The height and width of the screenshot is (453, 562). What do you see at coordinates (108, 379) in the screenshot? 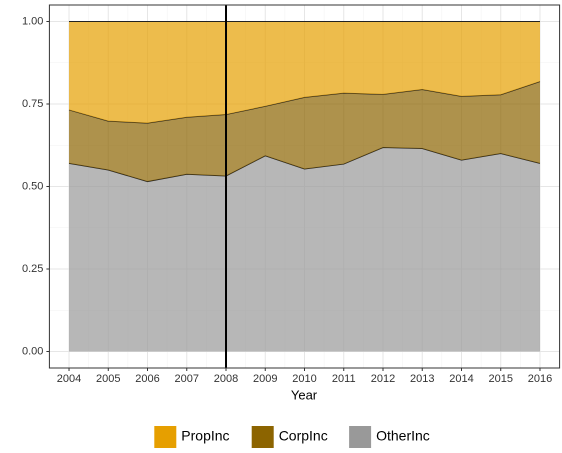
I see `x-tick-label: 2005` at bounding box center [108, 379].